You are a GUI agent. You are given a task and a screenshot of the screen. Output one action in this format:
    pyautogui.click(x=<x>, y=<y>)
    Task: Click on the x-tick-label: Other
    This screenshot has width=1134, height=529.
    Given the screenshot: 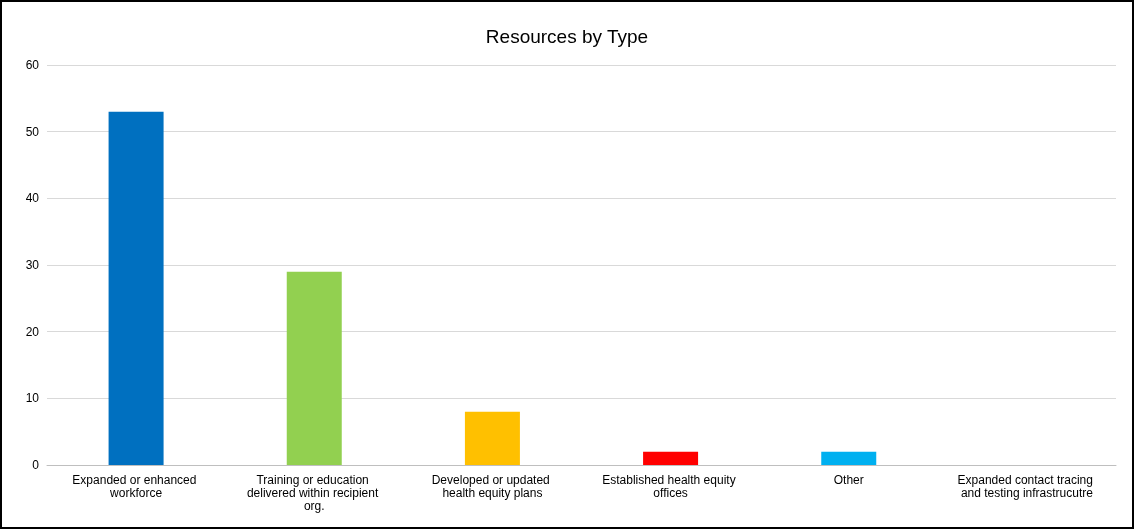 What is the action you would take?
    pyautogui.click(x=848, y=479)
    